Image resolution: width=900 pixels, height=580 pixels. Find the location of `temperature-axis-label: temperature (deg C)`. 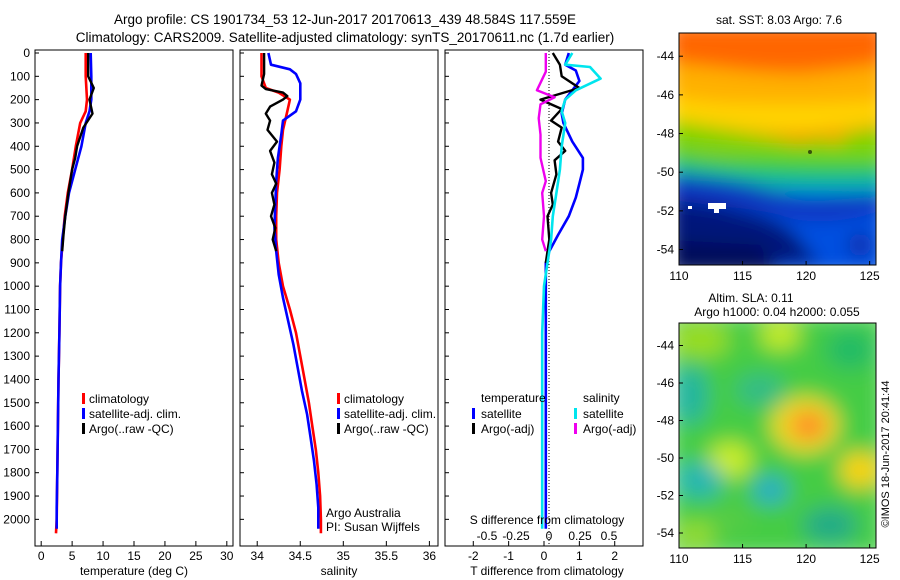

temperature-axis-label: temperature (deg C) is located at coordinates (134, 571).